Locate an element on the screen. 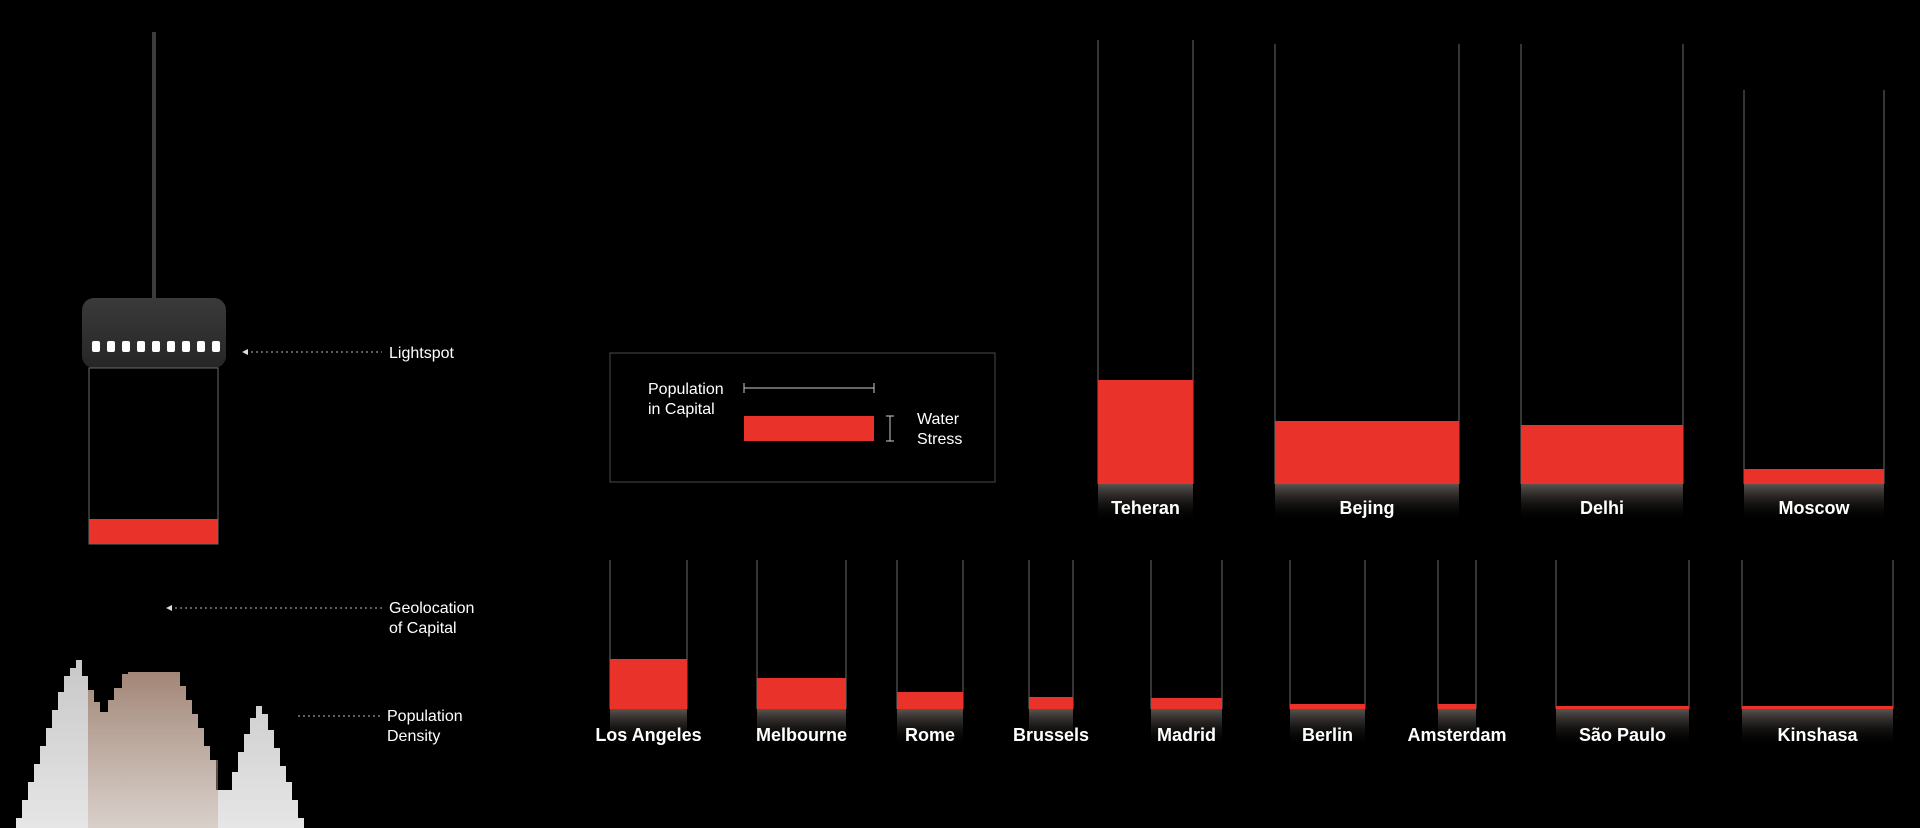 The image size is (1920, 828). city-bar-bejing: Bejing is located at coordinates (1367, 283).